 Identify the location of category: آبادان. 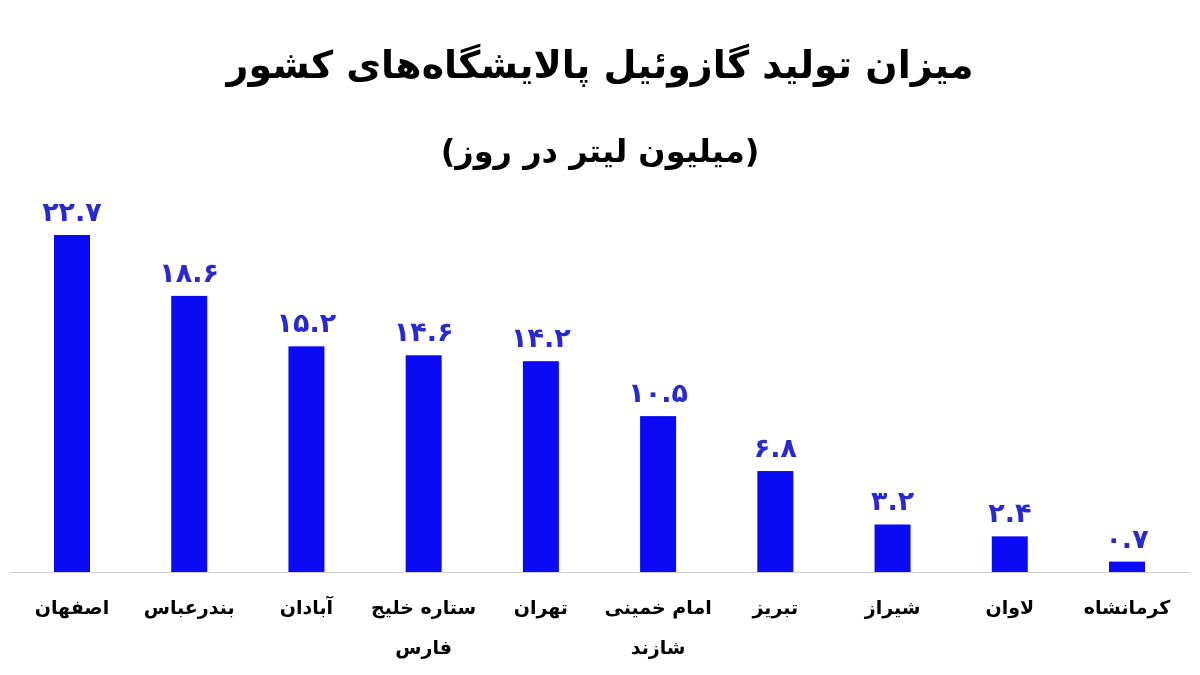
(306, 607).